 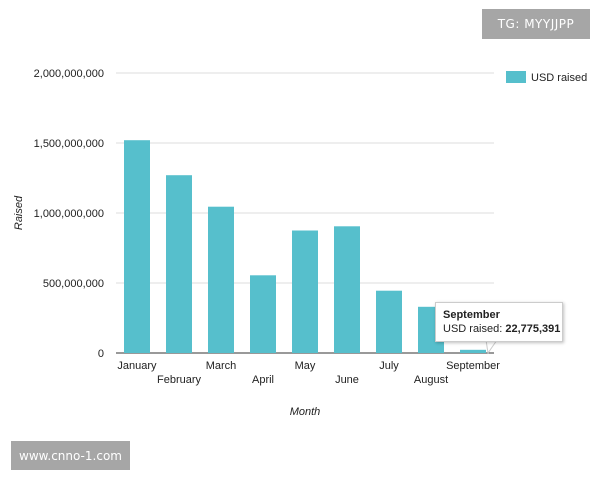 I want to click on x-tick-label: July, so click(x=389, y=366).